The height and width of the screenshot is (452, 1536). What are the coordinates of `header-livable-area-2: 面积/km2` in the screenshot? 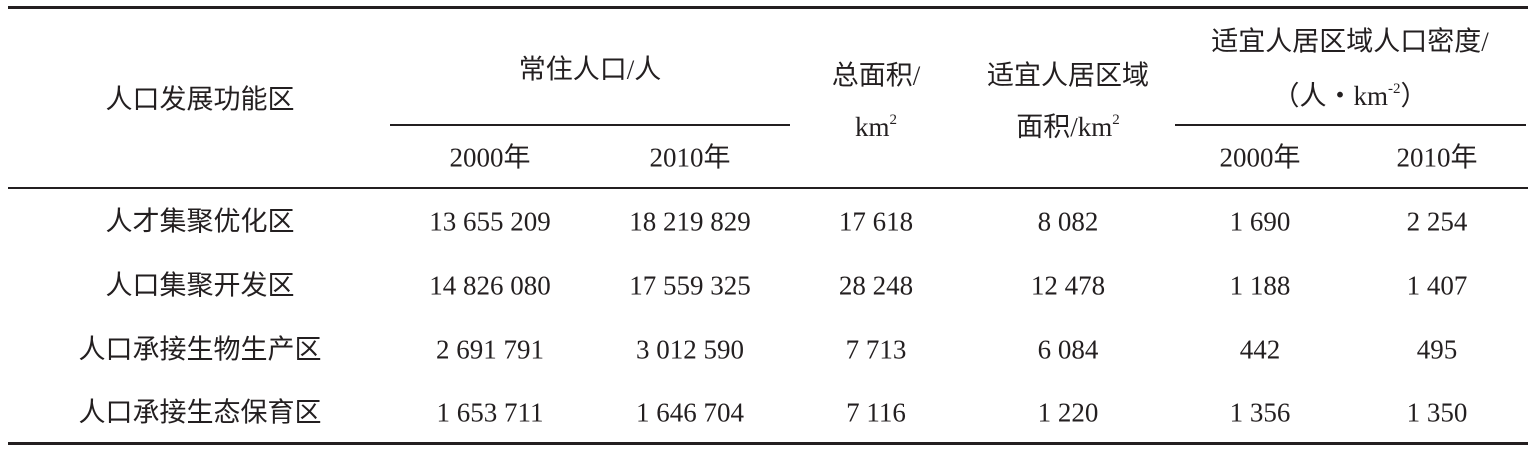 It's located at (1068, 127).